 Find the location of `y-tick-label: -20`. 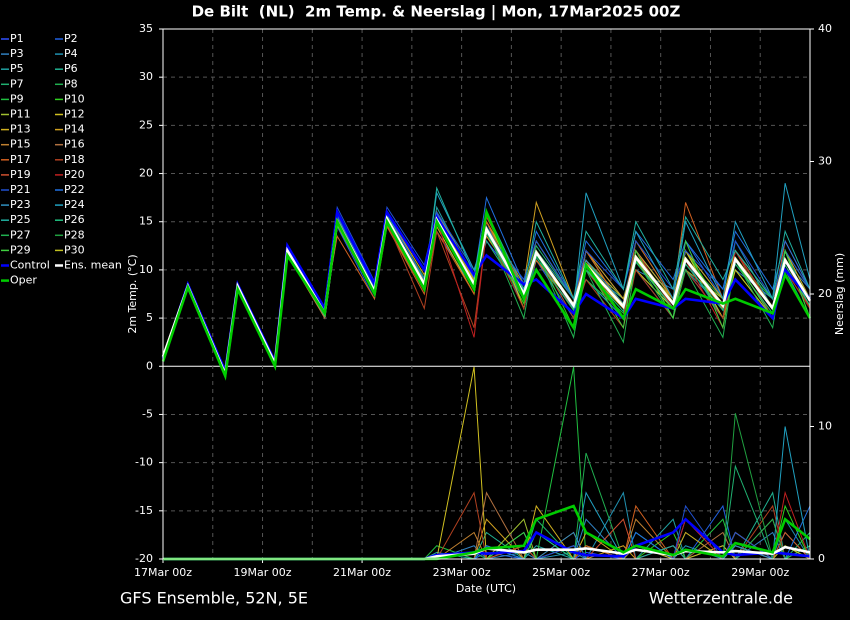

y-tick-label: -20 is located at coordinates (144, 558).